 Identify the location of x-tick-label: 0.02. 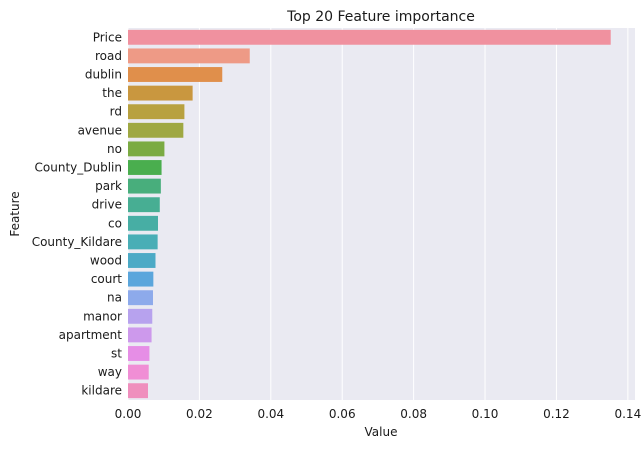
(199, 414).